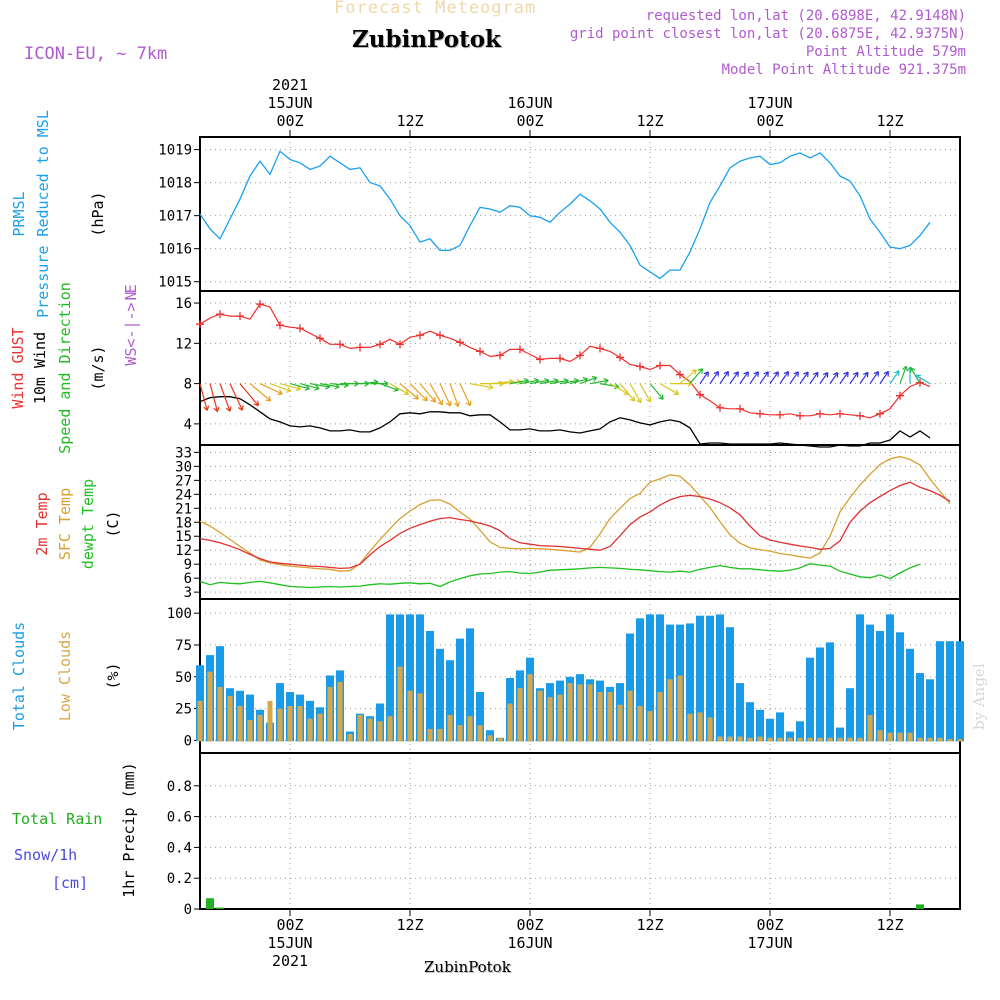 Image resolution: width=1000 pixels, height=1000 pixels. Describe the element at coordinates (188, 385) in the screenshot. I see `wind-ytick-label: 8` at that location.